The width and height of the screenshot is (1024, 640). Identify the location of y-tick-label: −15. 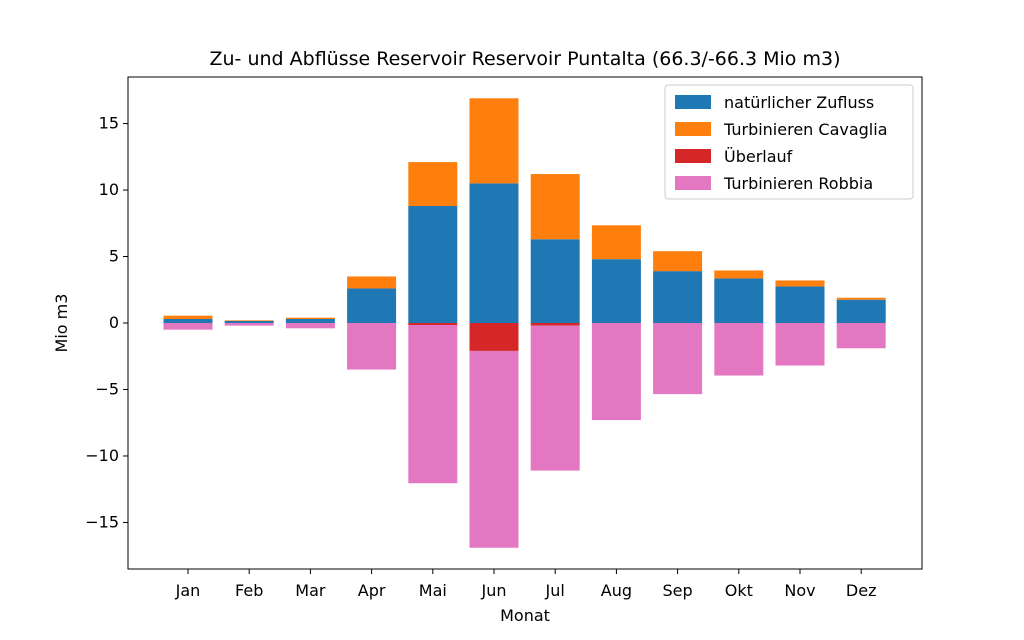
(102, 521).